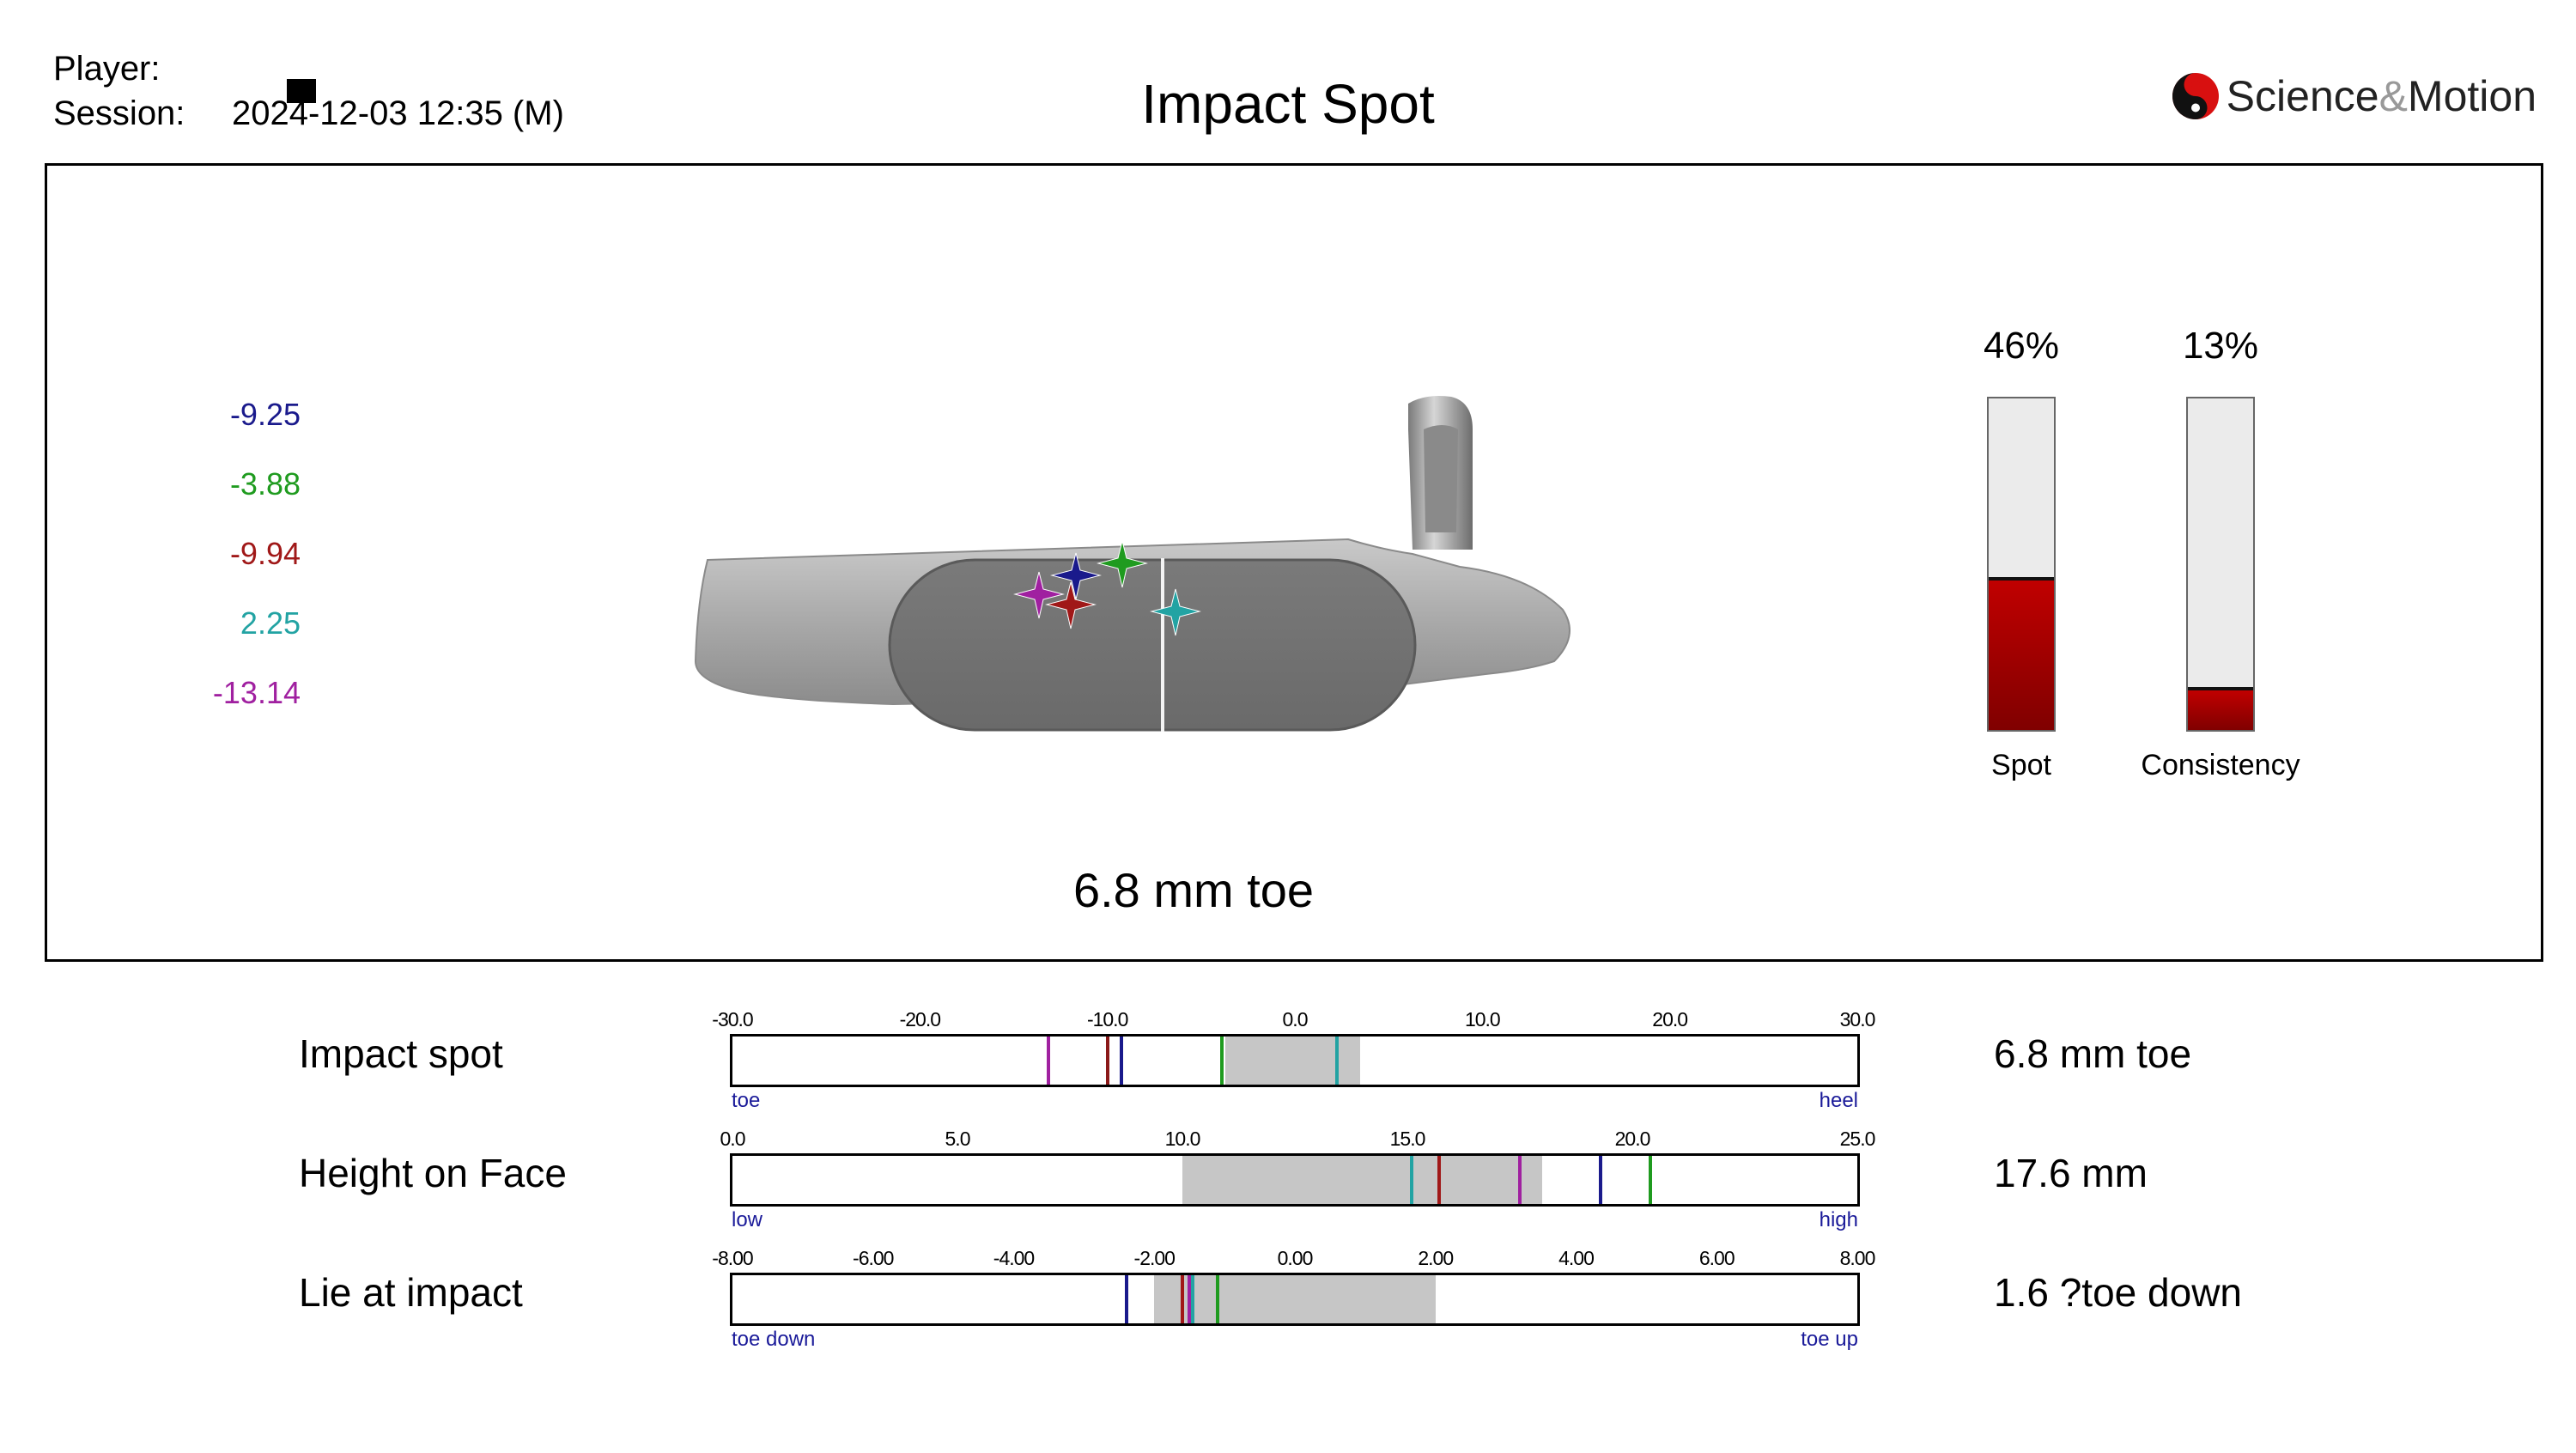 The height and width of the screenshot is (1453, 2576). What do you see at coordinates (920, 1019) in the screenshot?
I see `axis-tick-label: -20.0` at bounding box center [920, 1019].